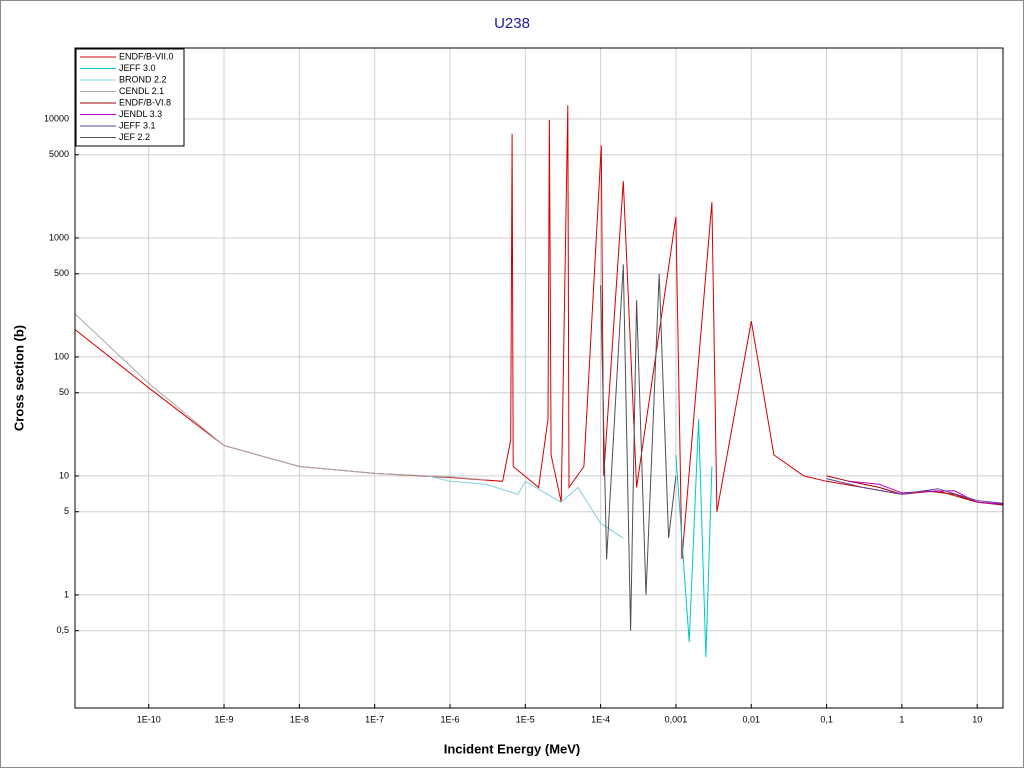 This screenshot has height=768, width=1024. Describe the element at coordinates (512, 23) in the screenshot. I see `chart-title: U238` at that location.